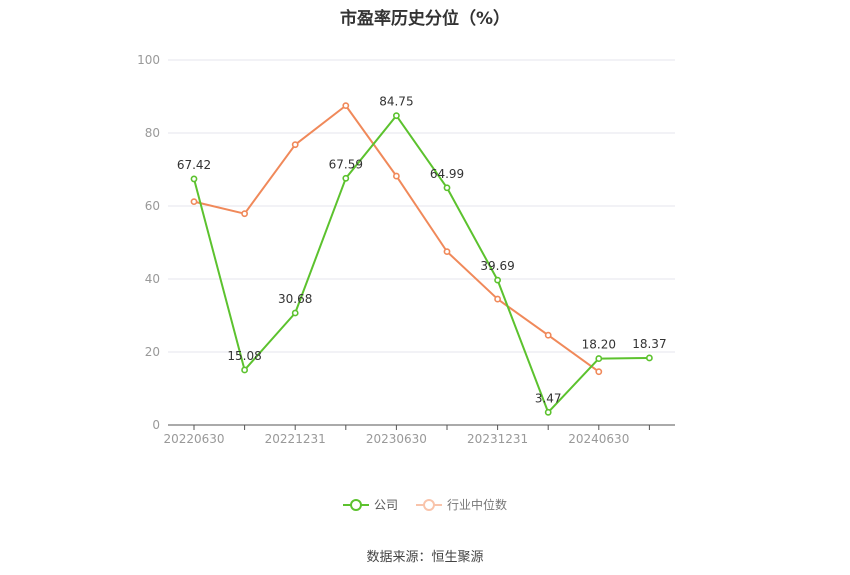  What do you see at coordinates (396, 102) in the screenshot?
I see `data-label-4: 84.75` at bounding box center [396, 102].